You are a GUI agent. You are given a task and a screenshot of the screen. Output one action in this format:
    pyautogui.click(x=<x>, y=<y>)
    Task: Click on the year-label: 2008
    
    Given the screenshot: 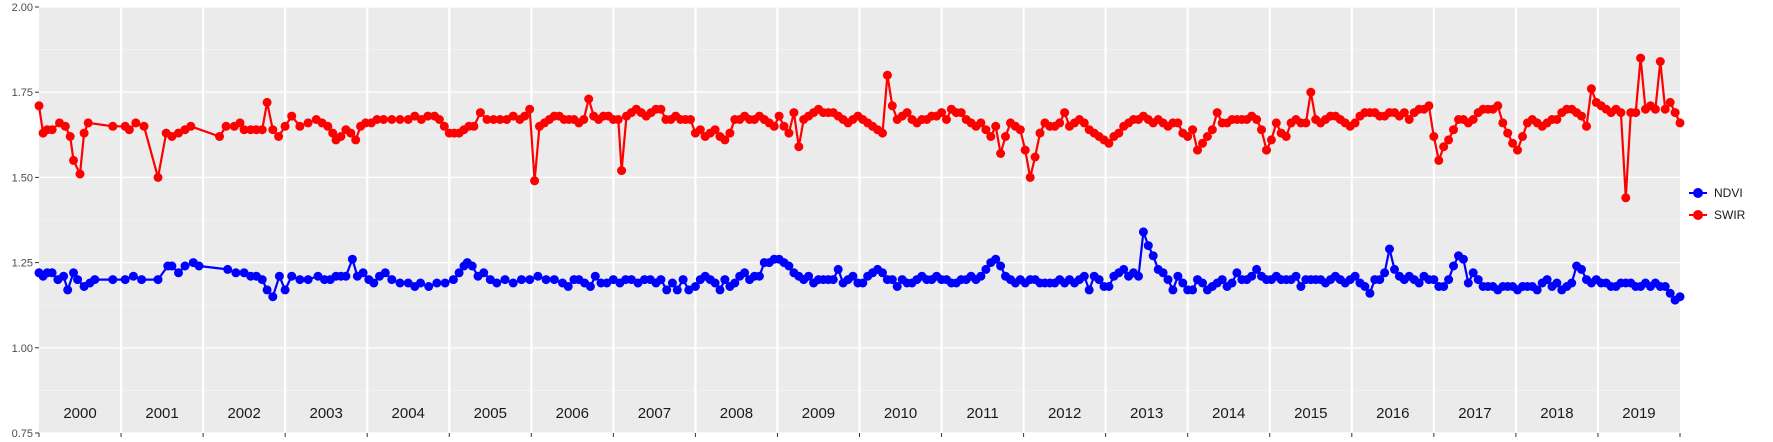 What is the action you would take?
    pyautogui.click(x=736, y=413)
    